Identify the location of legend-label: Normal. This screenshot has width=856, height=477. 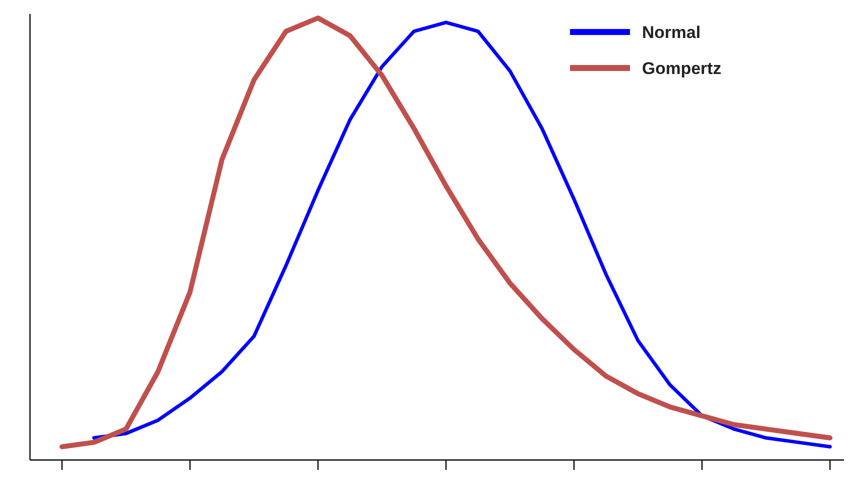
(671, 32).